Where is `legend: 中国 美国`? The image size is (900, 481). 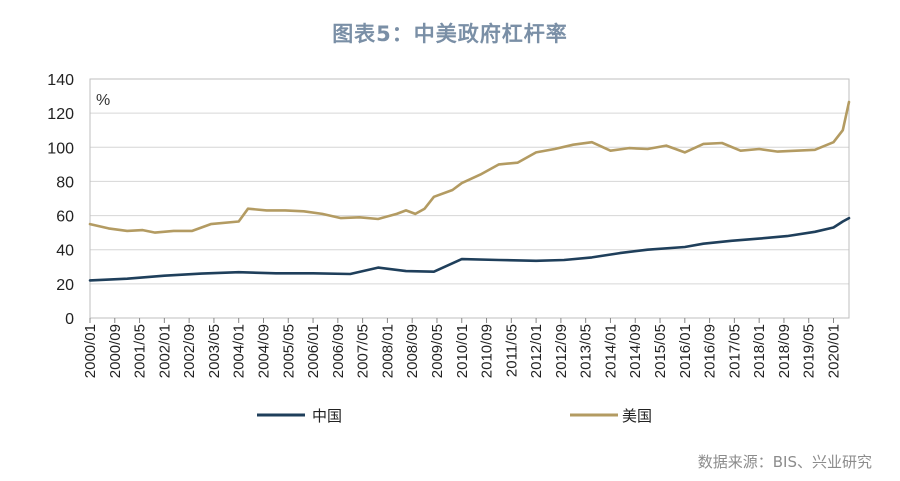 legend: 中国 美国 is located at coordinates (454, 416).